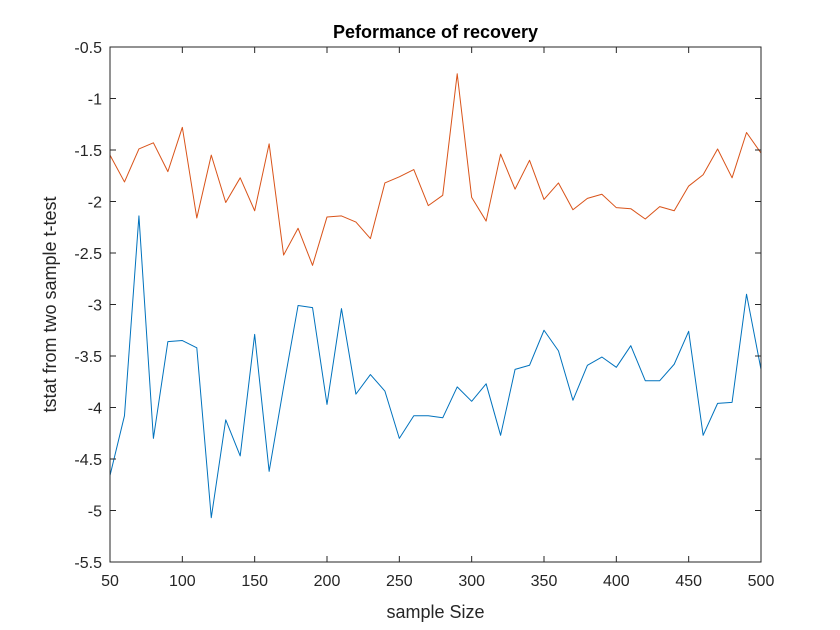 Image resolution: width=840 pixels, height=630 pixels. I want to click on x-tick-label: 100, so click(182, 581).